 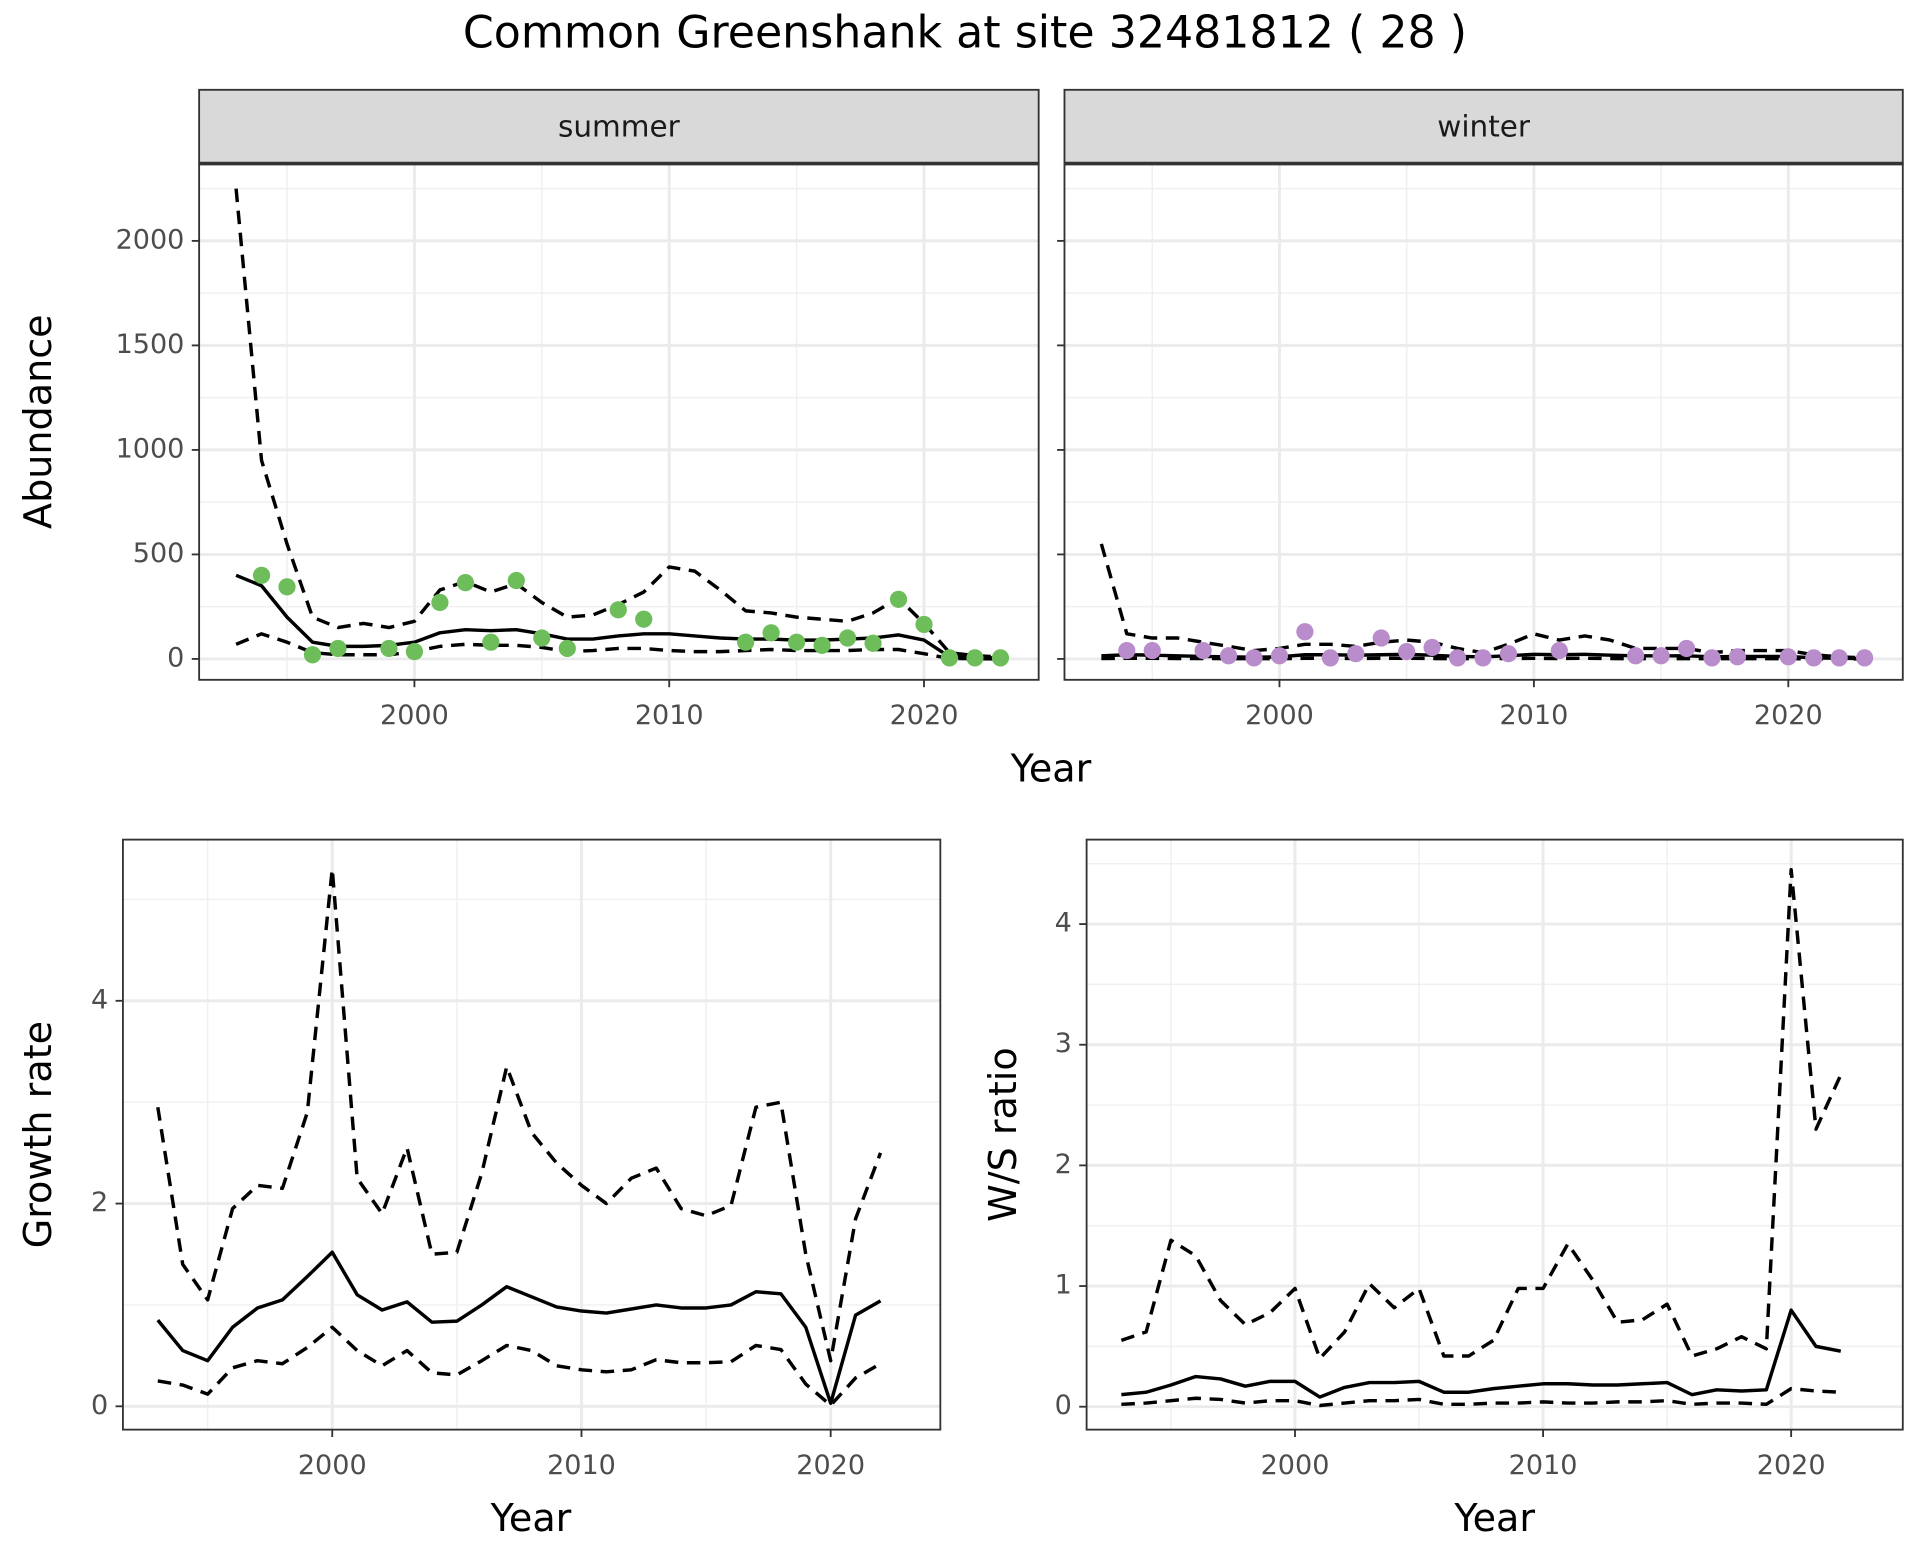 What do you see at coordinates (1003, 1134) in the screenshot?
I see `y-axis-title: W/S ratio` at bounding box center [1003, 1134].